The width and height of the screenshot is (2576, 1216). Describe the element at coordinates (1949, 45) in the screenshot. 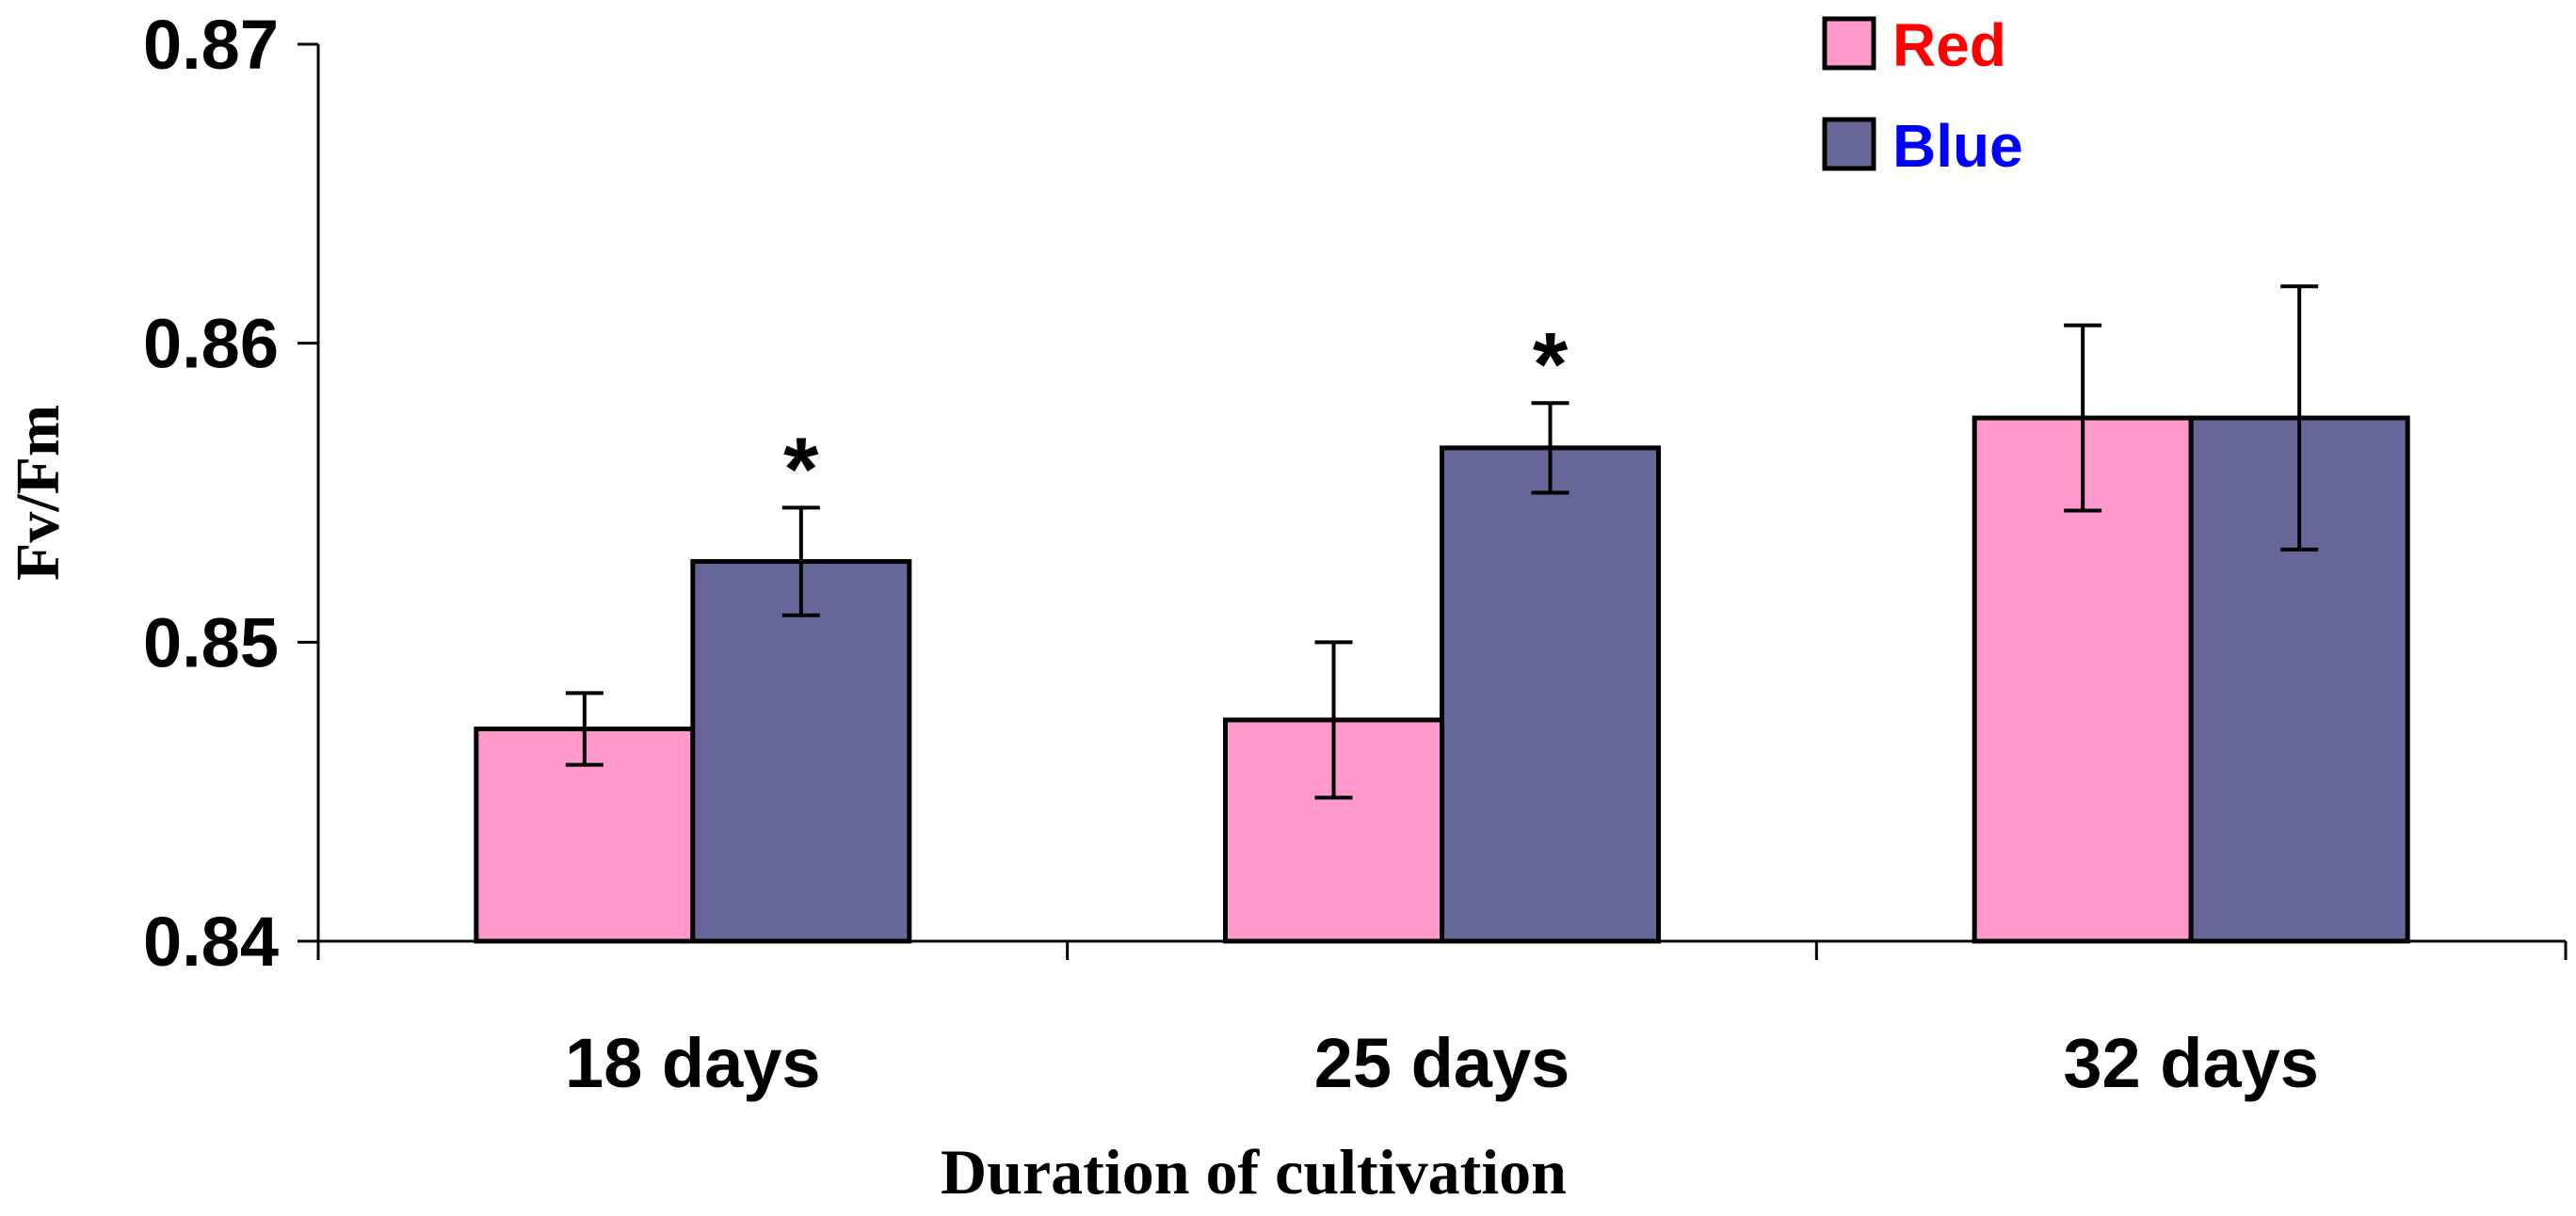

I see `legend-label-red: Red` at that location.